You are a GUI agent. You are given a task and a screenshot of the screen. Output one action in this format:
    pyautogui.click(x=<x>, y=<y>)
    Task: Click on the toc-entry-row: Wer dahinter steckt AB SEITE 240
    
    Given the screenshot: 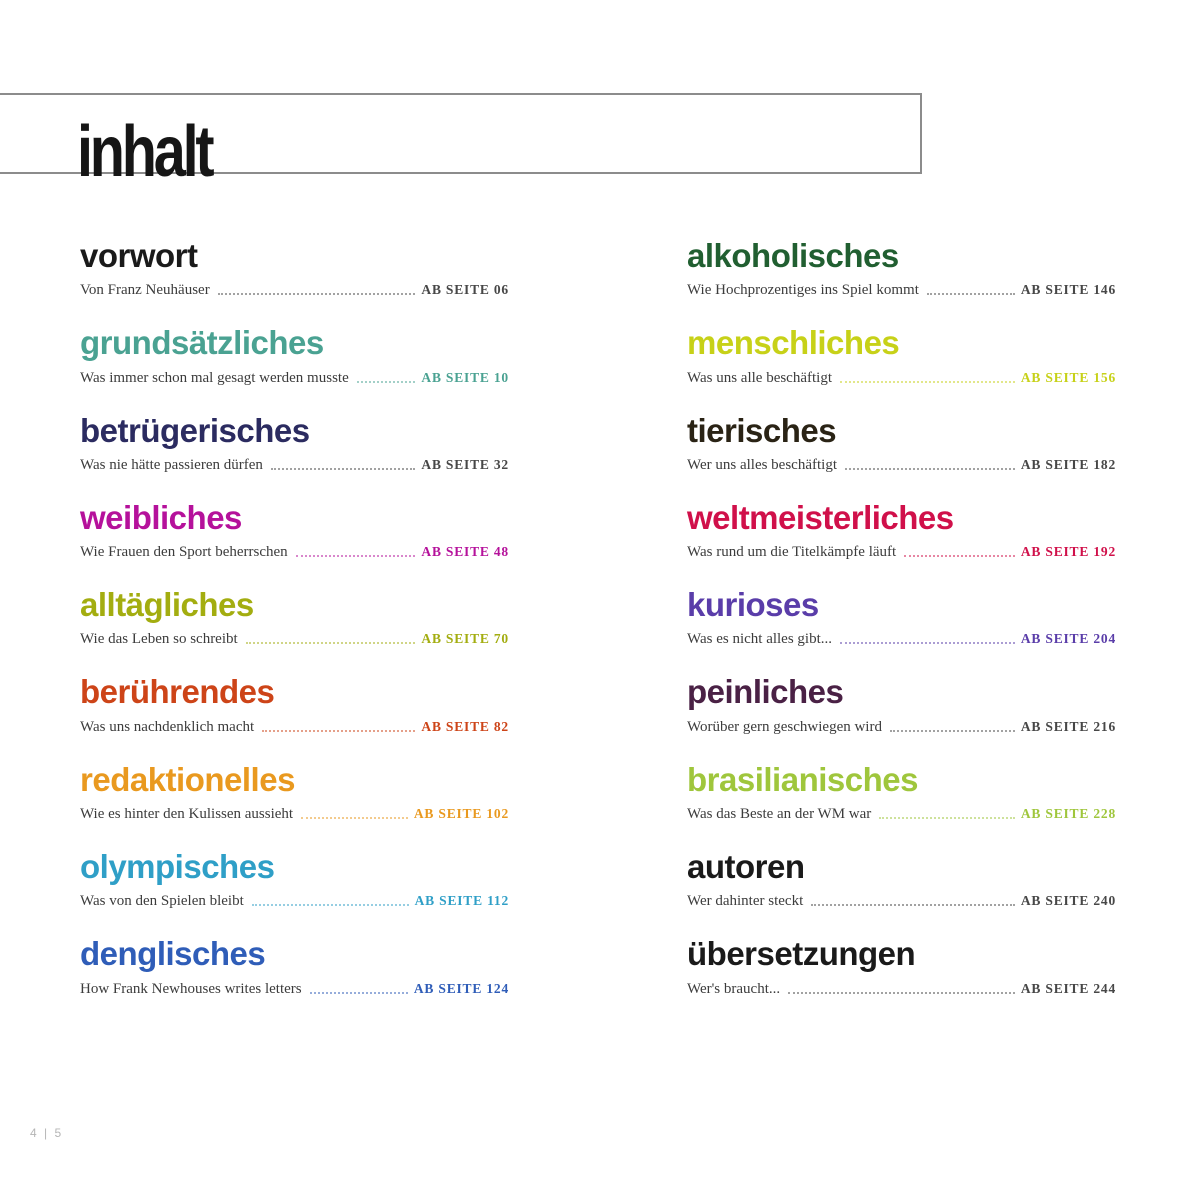 What is the action you would take?
    pyautogui.click(x=901, y=901)
    